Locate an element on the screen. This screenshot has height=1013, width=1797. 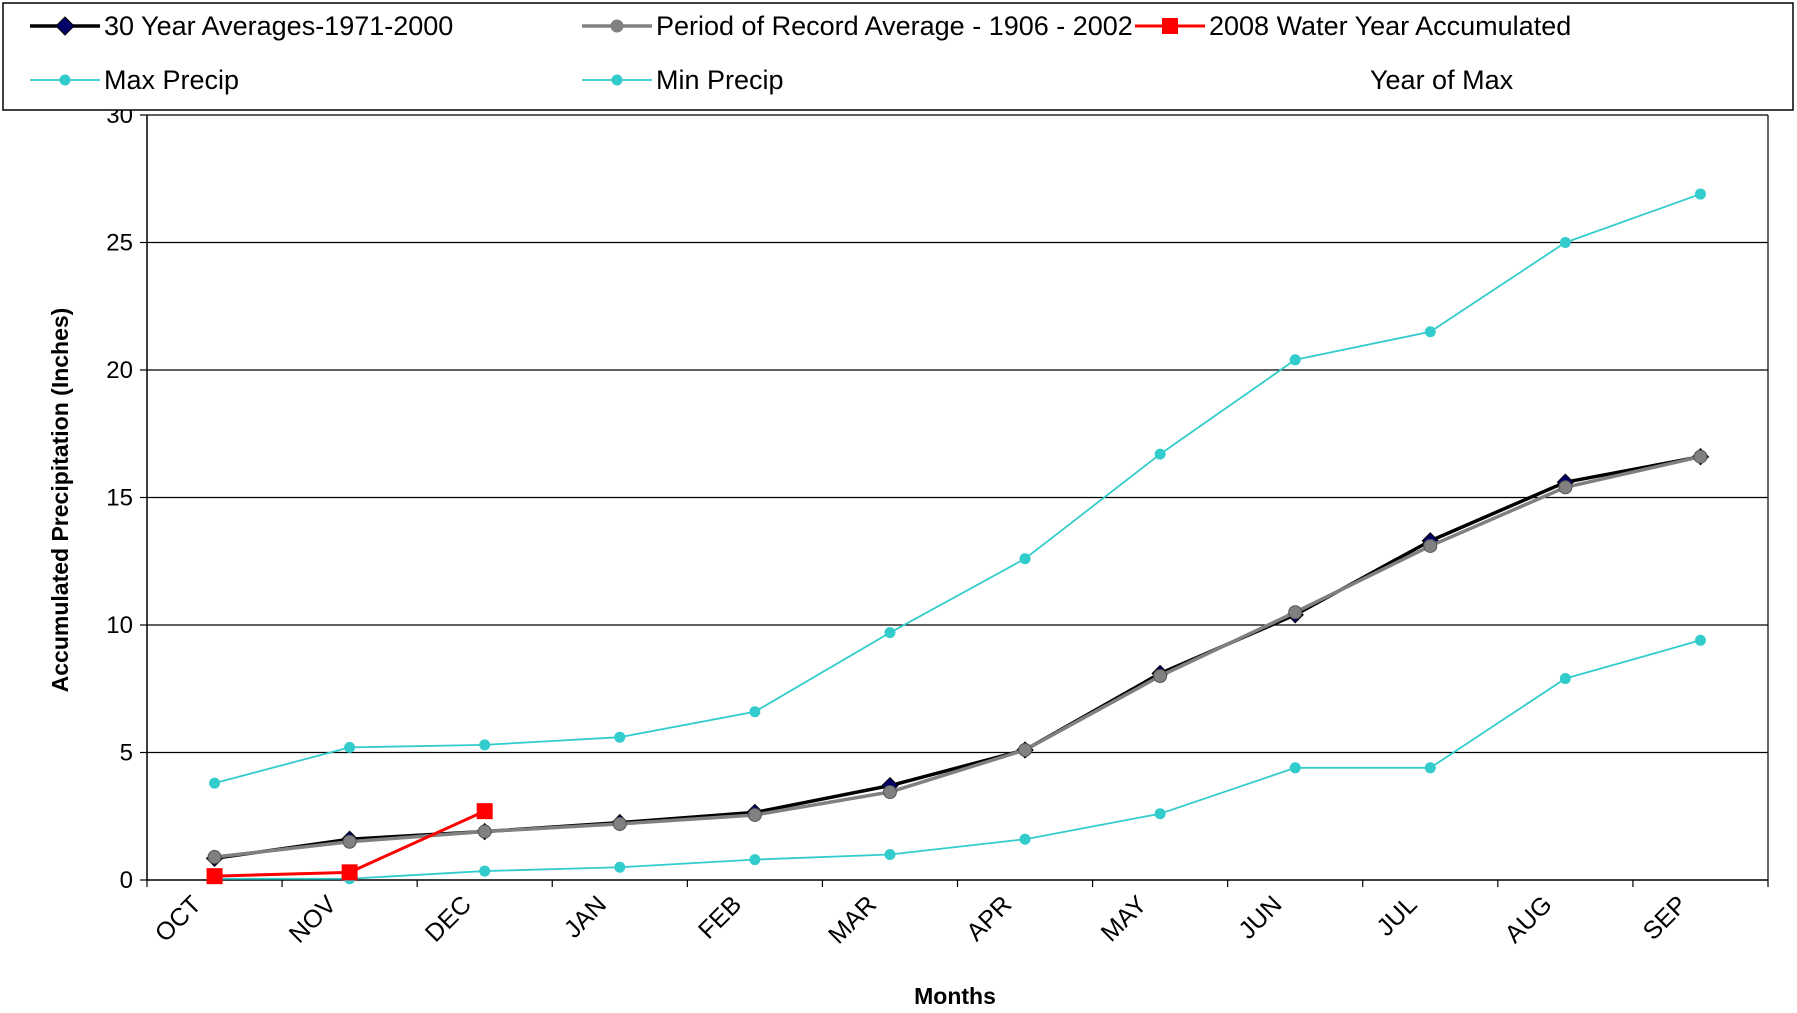
legend-box is located at coordinates (898, 56).